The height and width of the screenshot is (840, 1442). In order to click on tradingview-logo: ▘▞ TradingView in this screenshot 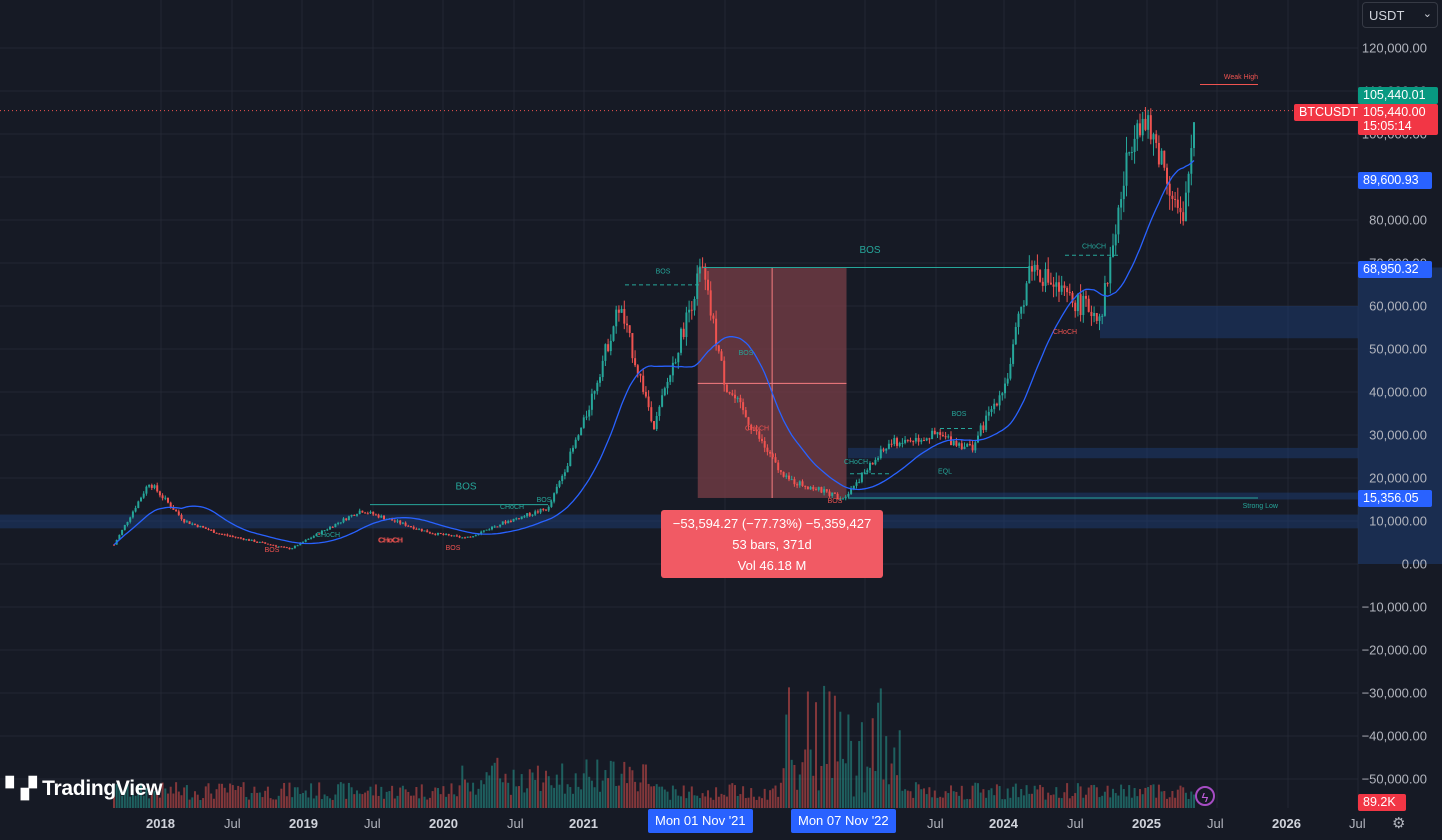, I will do `click(84, 788)`.